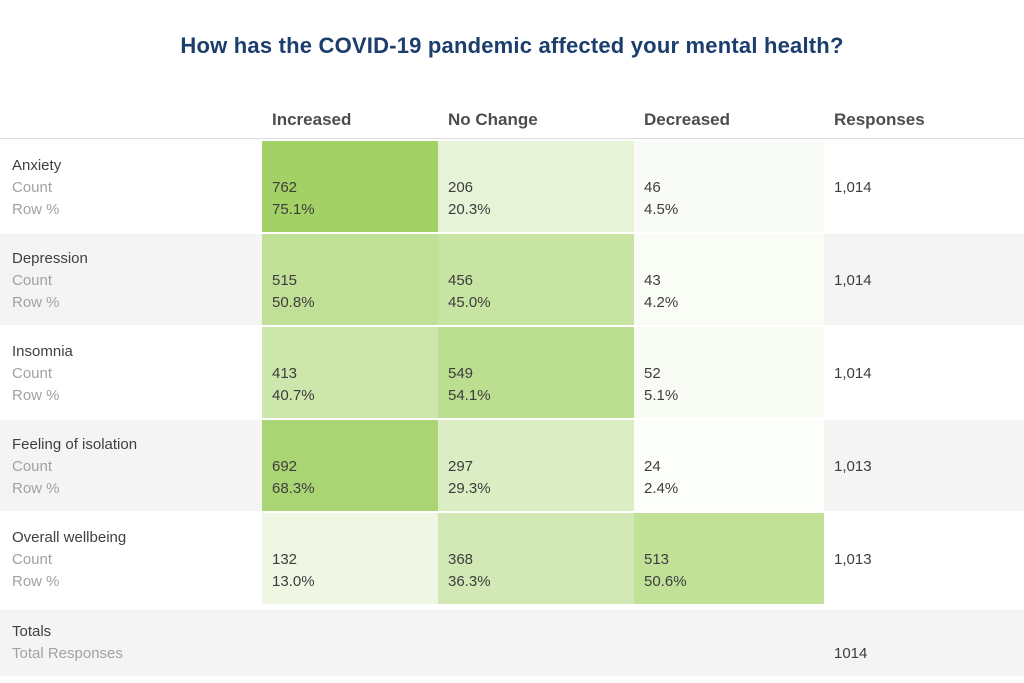 Image resolution: width=1024 pixels, height=683 pixels. I want to click on count-value: 549, so click(461, 373).